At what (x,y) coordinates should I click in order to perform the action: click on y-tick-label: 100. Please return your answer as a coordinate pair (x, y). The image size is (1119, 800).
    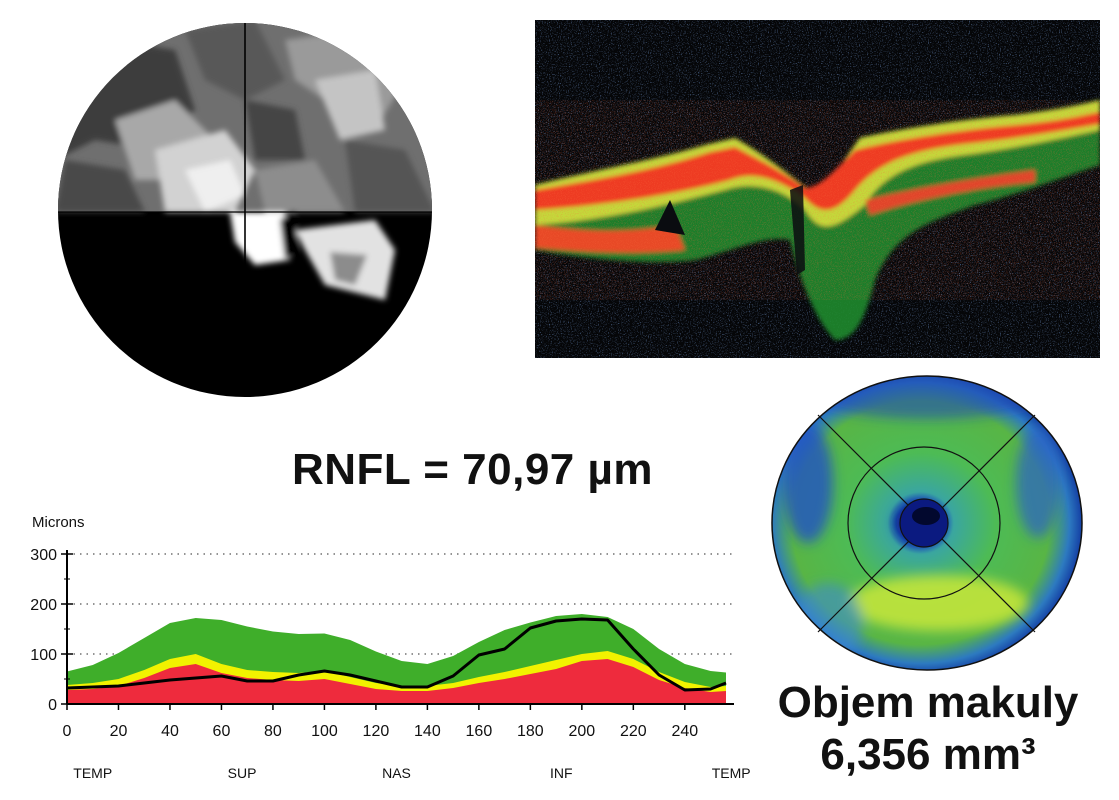
    Looking at the image, I should click on (43, 655).